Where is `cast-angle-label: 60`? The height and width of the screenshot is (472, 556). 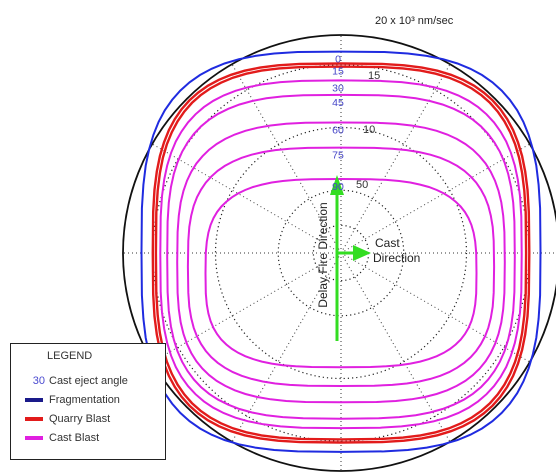
cast-angle-label: 60 is located at coordinates (338, 130).